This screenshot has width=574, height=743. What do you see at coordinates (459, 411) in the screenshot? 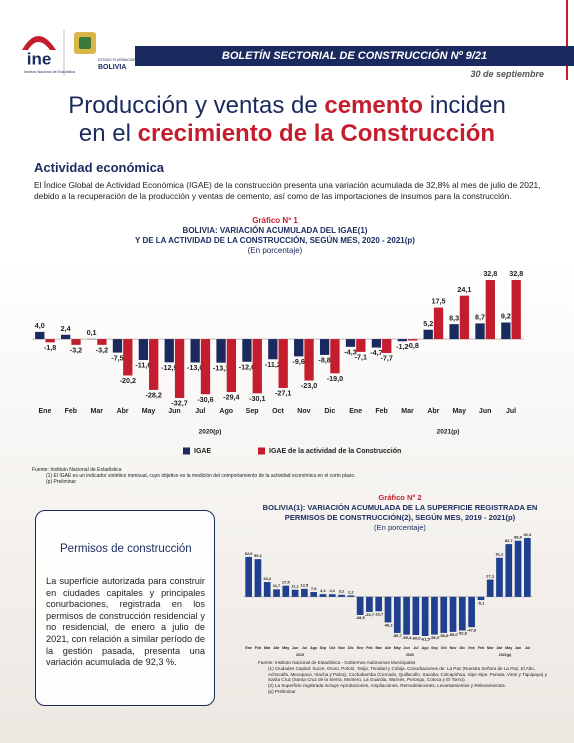
I see `x-tick-label: May` at bounding box center [459, 411].